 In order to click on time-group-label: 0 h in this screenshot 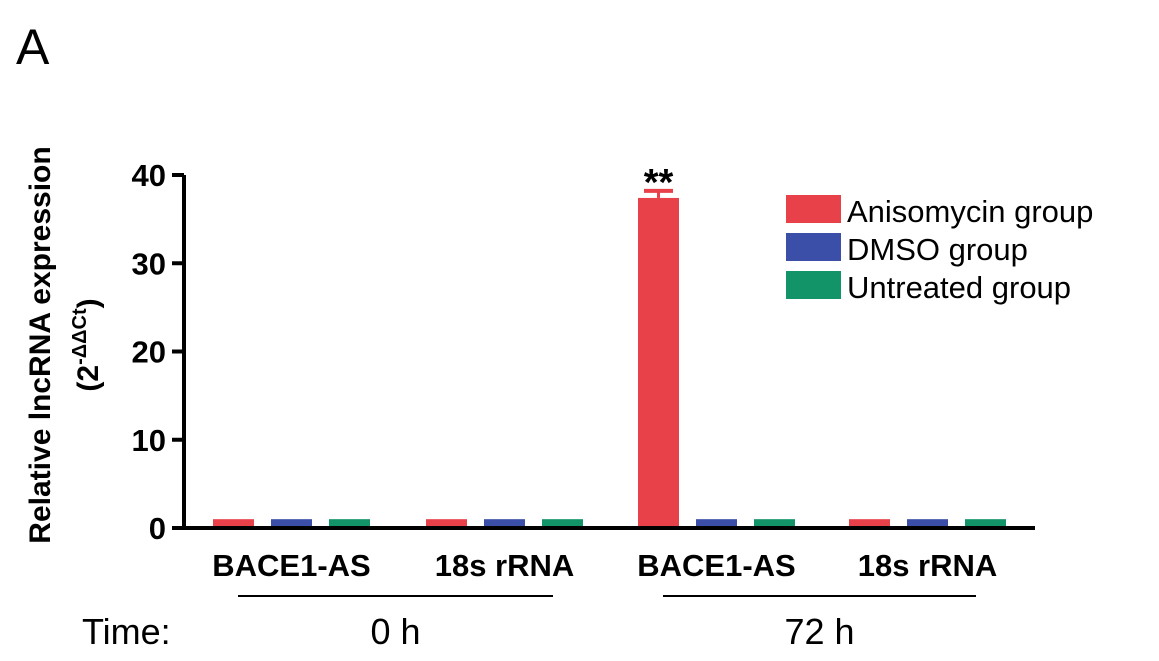, I will do `click(395, 631)`.